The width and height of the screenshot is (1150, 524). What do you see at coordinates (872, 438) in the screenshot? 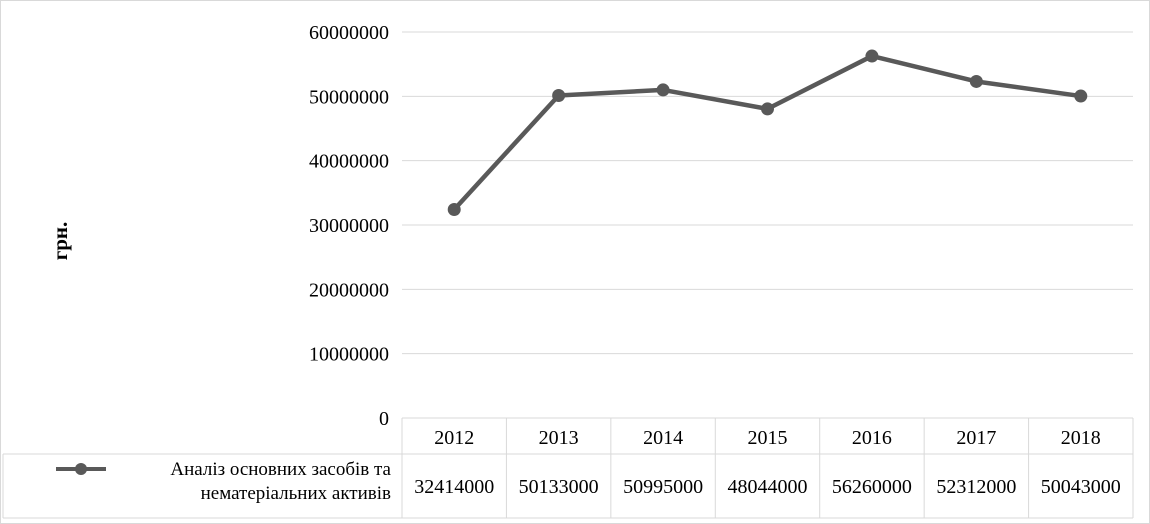
I see `x-tick-label: 2016` at bounding box center [872, 438].